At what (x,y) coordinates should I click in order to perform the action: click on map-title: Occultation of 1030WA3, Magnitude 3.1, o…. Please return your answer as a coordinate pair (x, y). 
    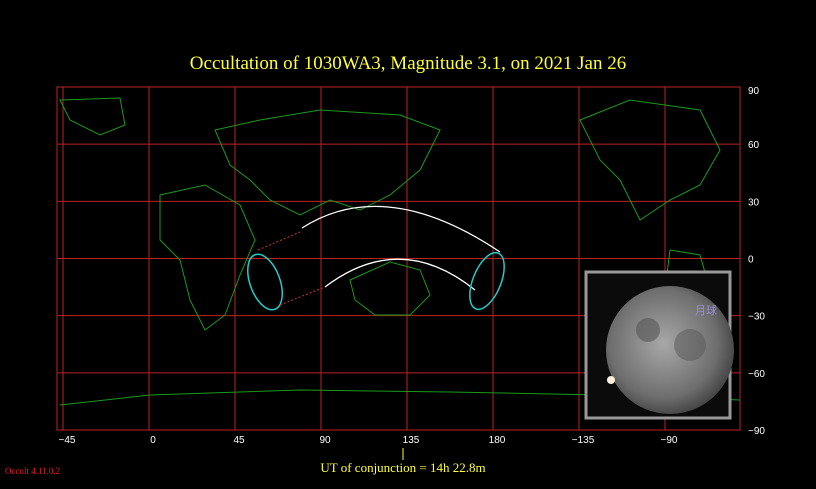
    Looking at the image, I should click on (408, 63).